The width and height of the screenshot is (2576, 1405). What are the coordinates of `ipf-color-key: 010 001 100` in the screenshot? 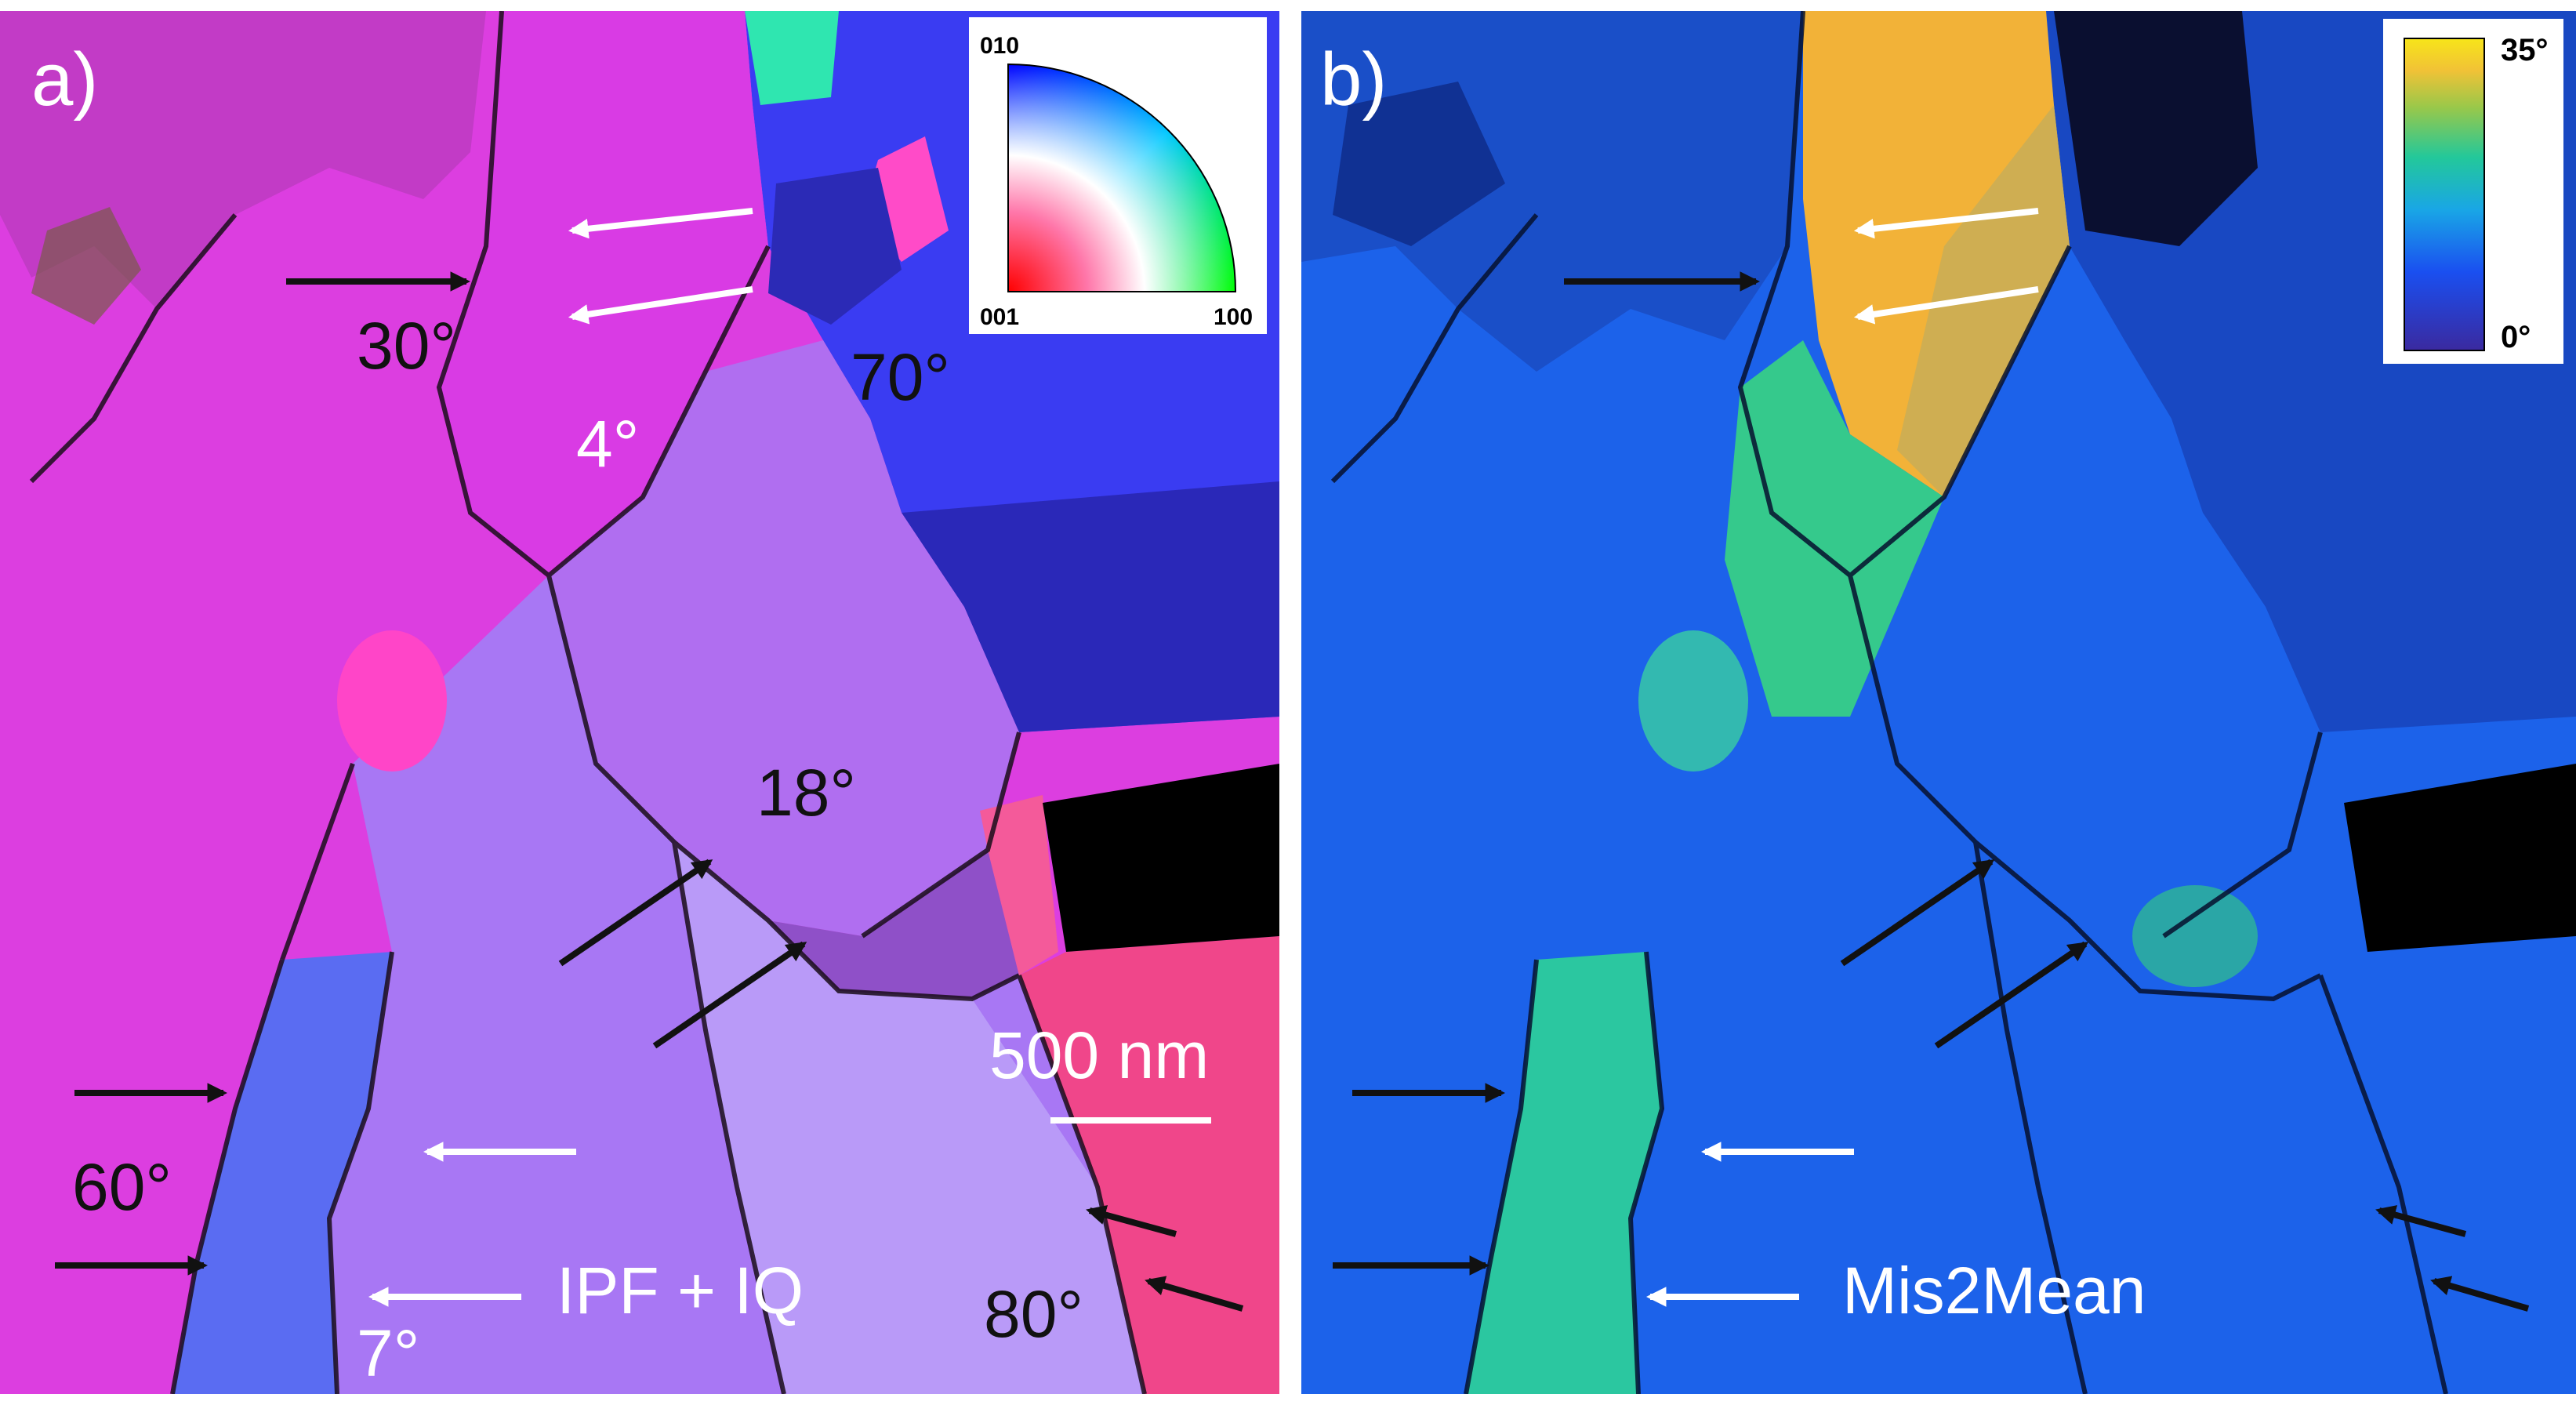 It's located at (1118, 175).